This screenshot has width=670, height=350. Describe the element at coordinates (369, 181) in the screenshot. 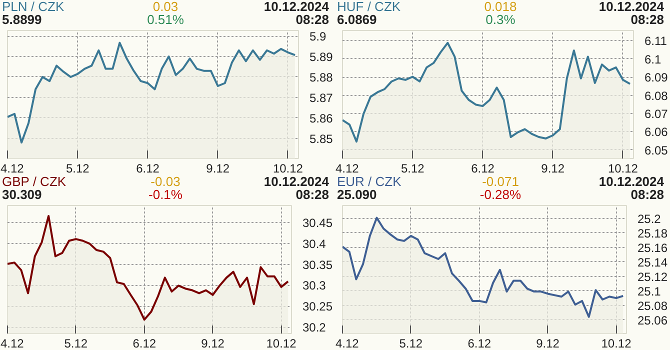

I see `chart-title: EUR / CZK` at that location.